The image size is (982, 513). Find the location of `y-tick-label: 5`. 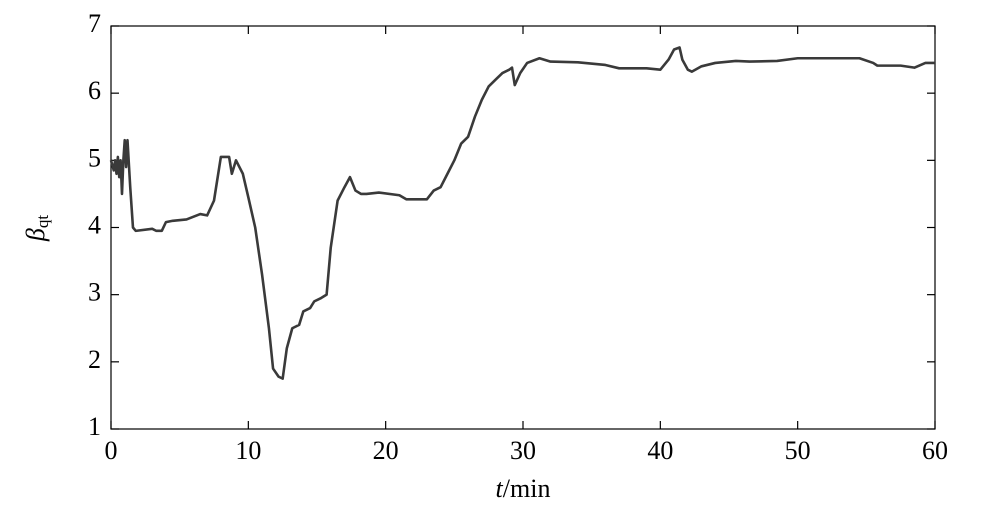

y-tick-label: 5 is located at coordinates (94, 157).